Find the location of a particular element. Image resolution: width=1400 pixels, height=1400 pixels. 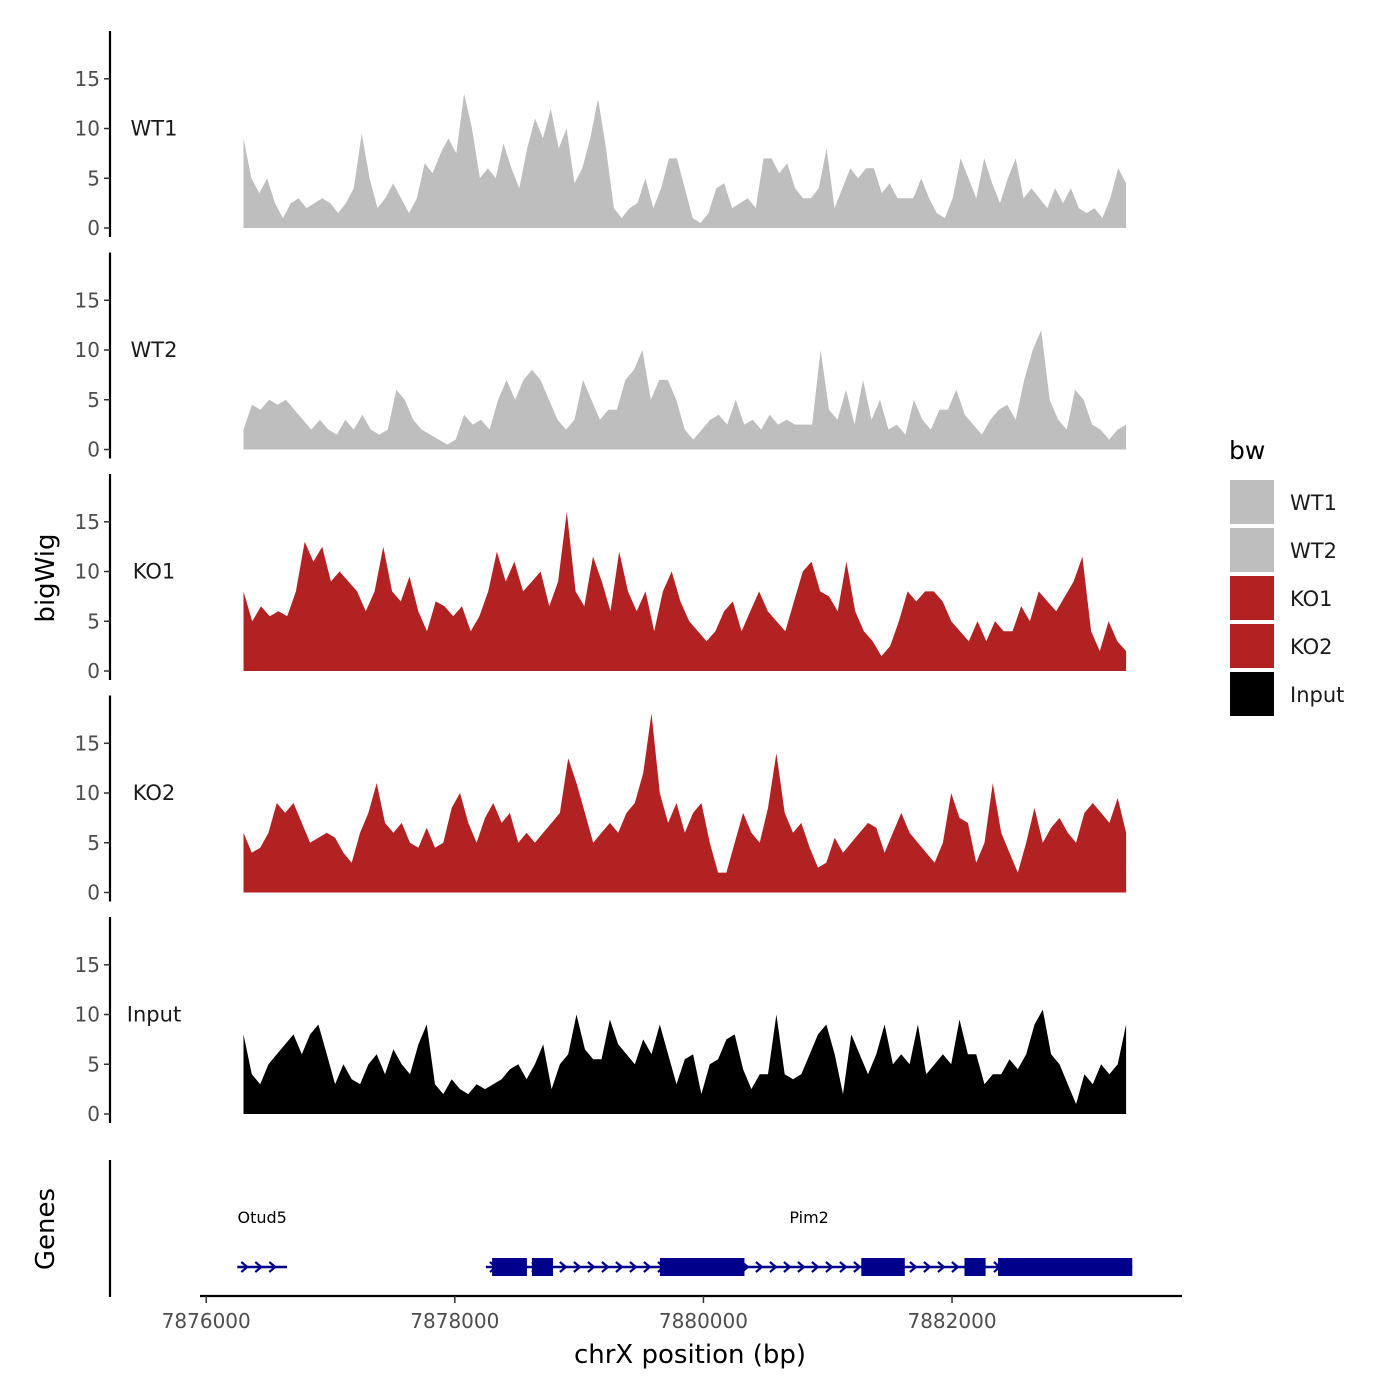

legend-title: bw is located at coordinates (1247, 450).